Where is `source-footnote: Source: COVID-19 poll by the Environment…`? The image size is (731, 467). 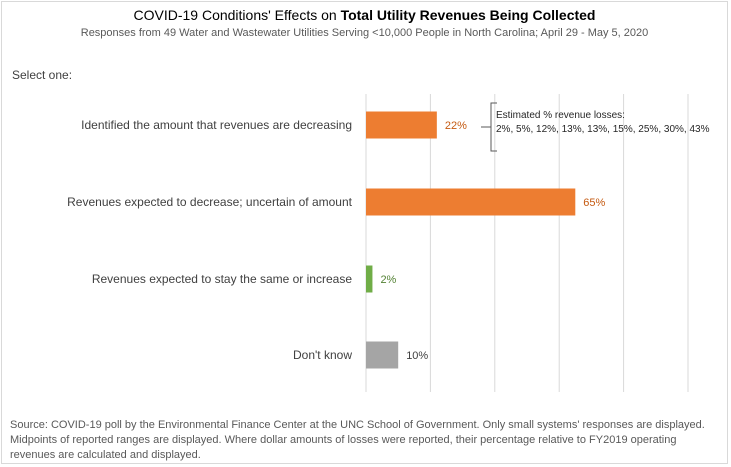
source-footnote: Source: COVID-19 poll by the Environment… is located at coordinates (357, 440).